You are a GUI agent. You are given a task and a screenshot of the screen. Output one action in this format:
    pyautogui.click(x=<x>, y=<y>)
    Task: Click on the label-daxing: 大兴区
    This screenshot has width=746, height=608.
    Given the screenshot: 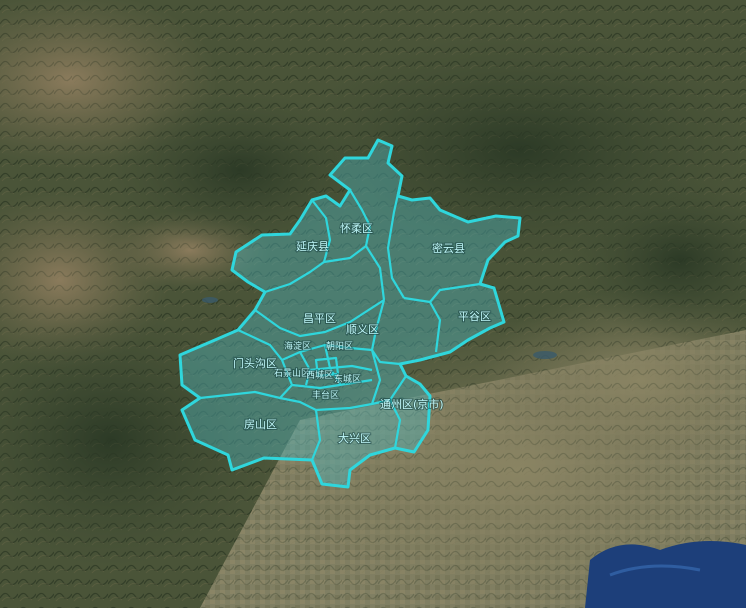 What is the action you would take?
    pyautogui.click(x=354, y=438)
    